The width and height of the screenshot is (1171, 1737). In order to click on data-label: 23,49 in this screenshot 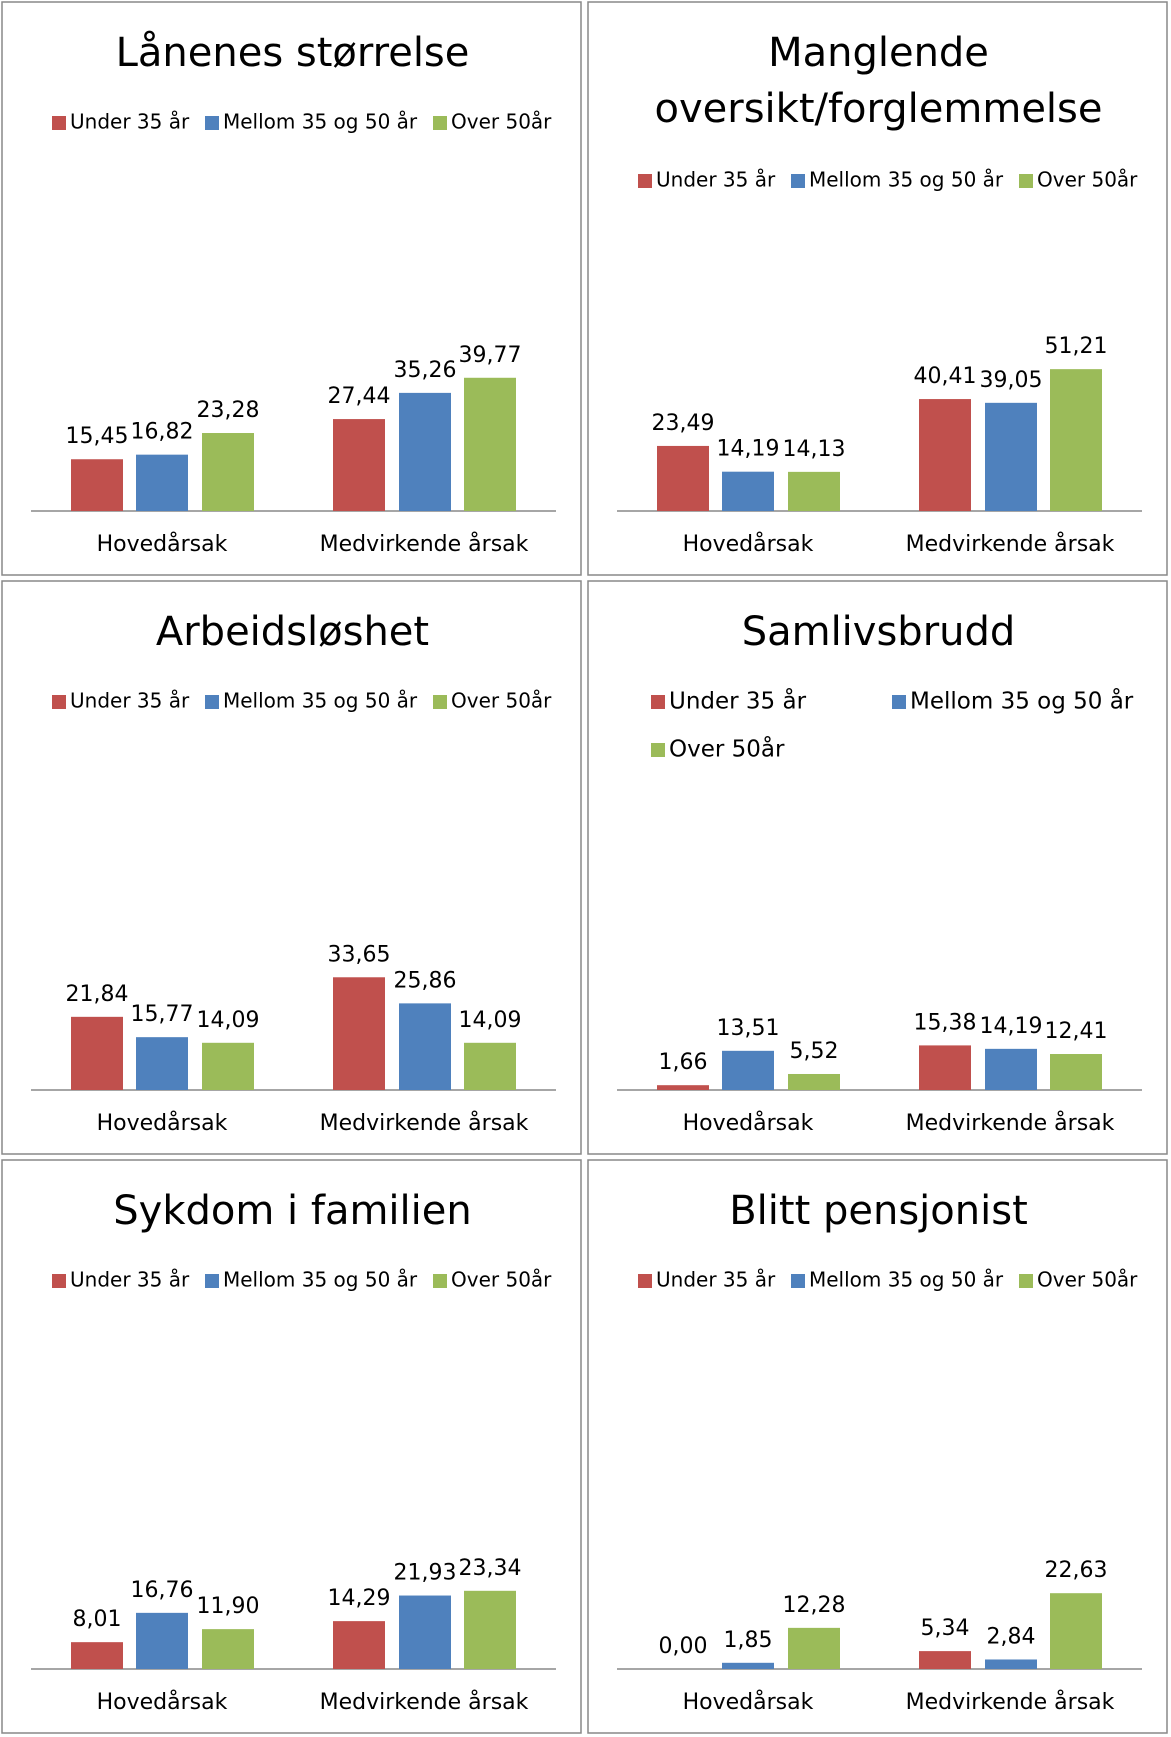, I will do `click(683, 423)`.